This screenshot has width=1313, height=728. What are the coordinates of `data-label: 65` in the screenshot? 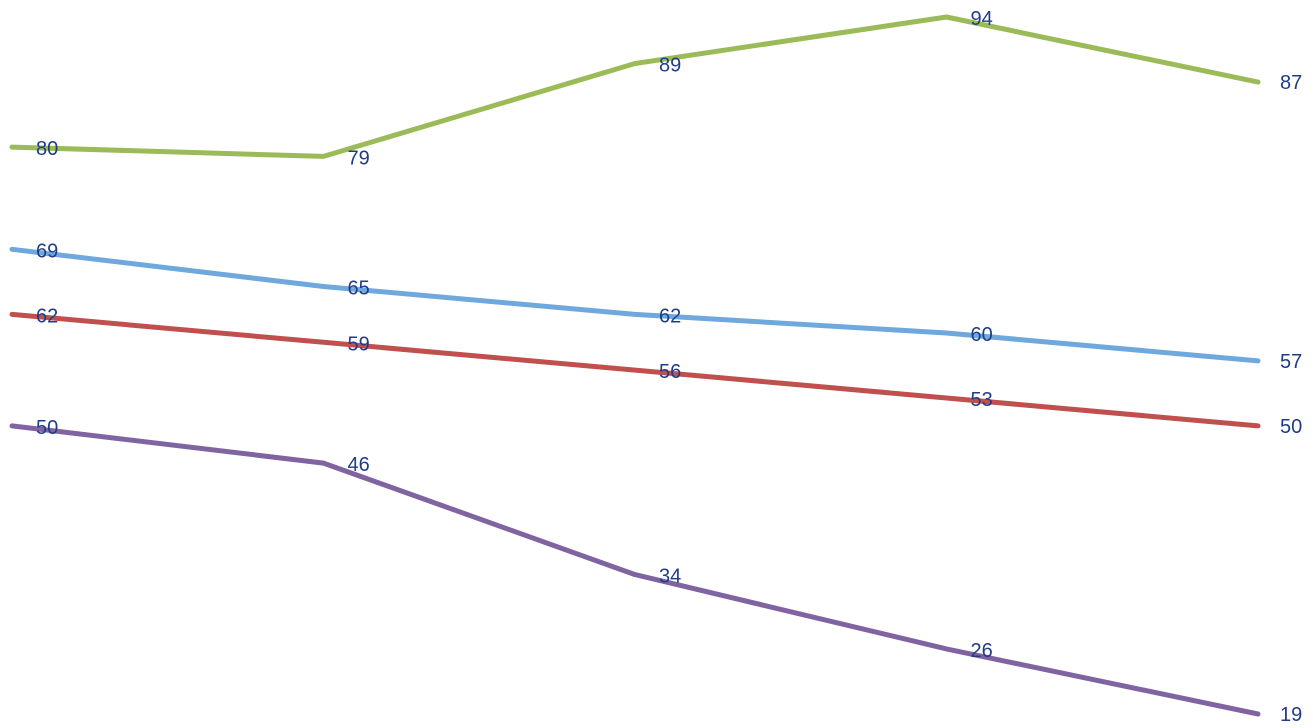 It's located at (359, 289).